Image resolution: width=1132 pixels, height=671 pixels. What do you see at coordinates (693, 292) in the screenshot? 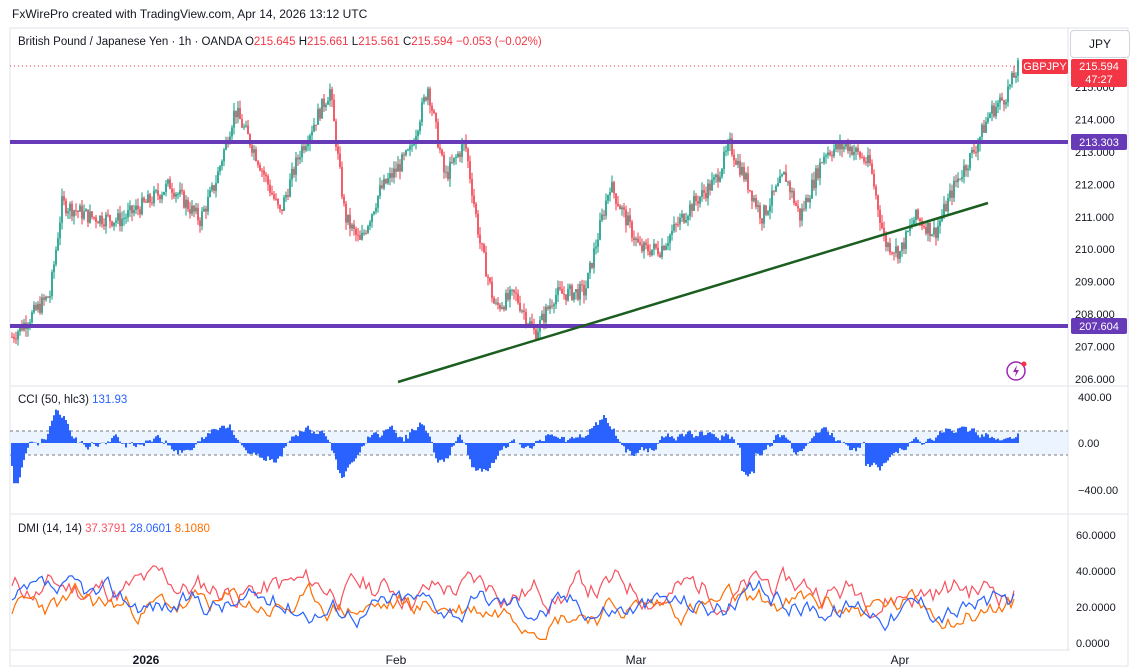
I see `trend-line` at bounding box center [693, 292].